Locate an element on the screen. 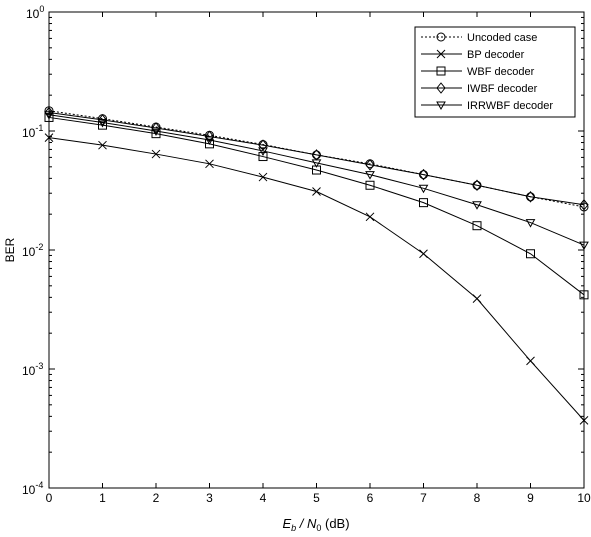 The height and width of the screenshot is (537, 591). x-tick-label-7: 7 is located at coordinates (423, 498).